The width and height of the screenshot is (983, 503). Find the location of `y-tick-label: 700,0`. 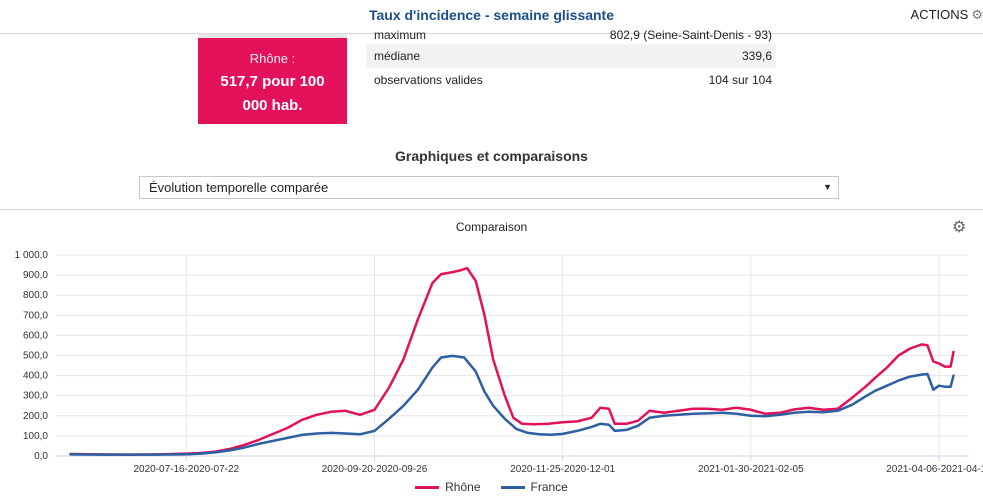

y-tick-label: 700,0 is located at coordinates (35, 315).